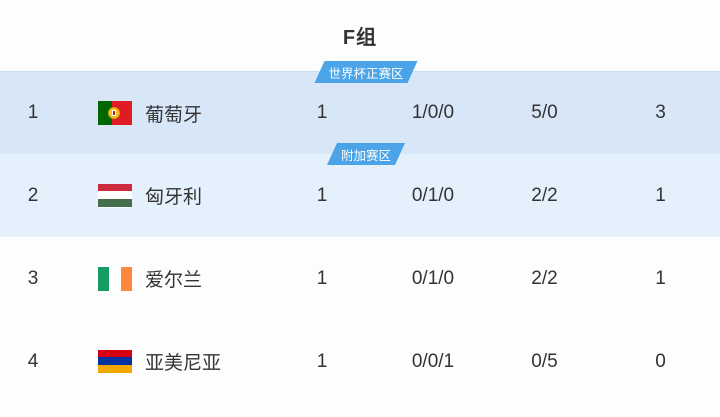  Describe the element at coordinates (544, 361) in the screenshot. I see `goals-cell: 0/5` at that location.